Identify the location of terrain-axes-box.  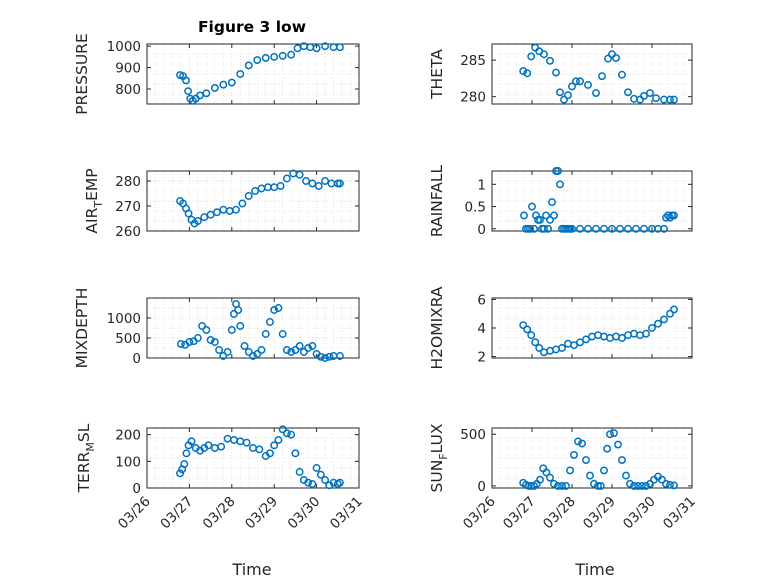
(253, 458).